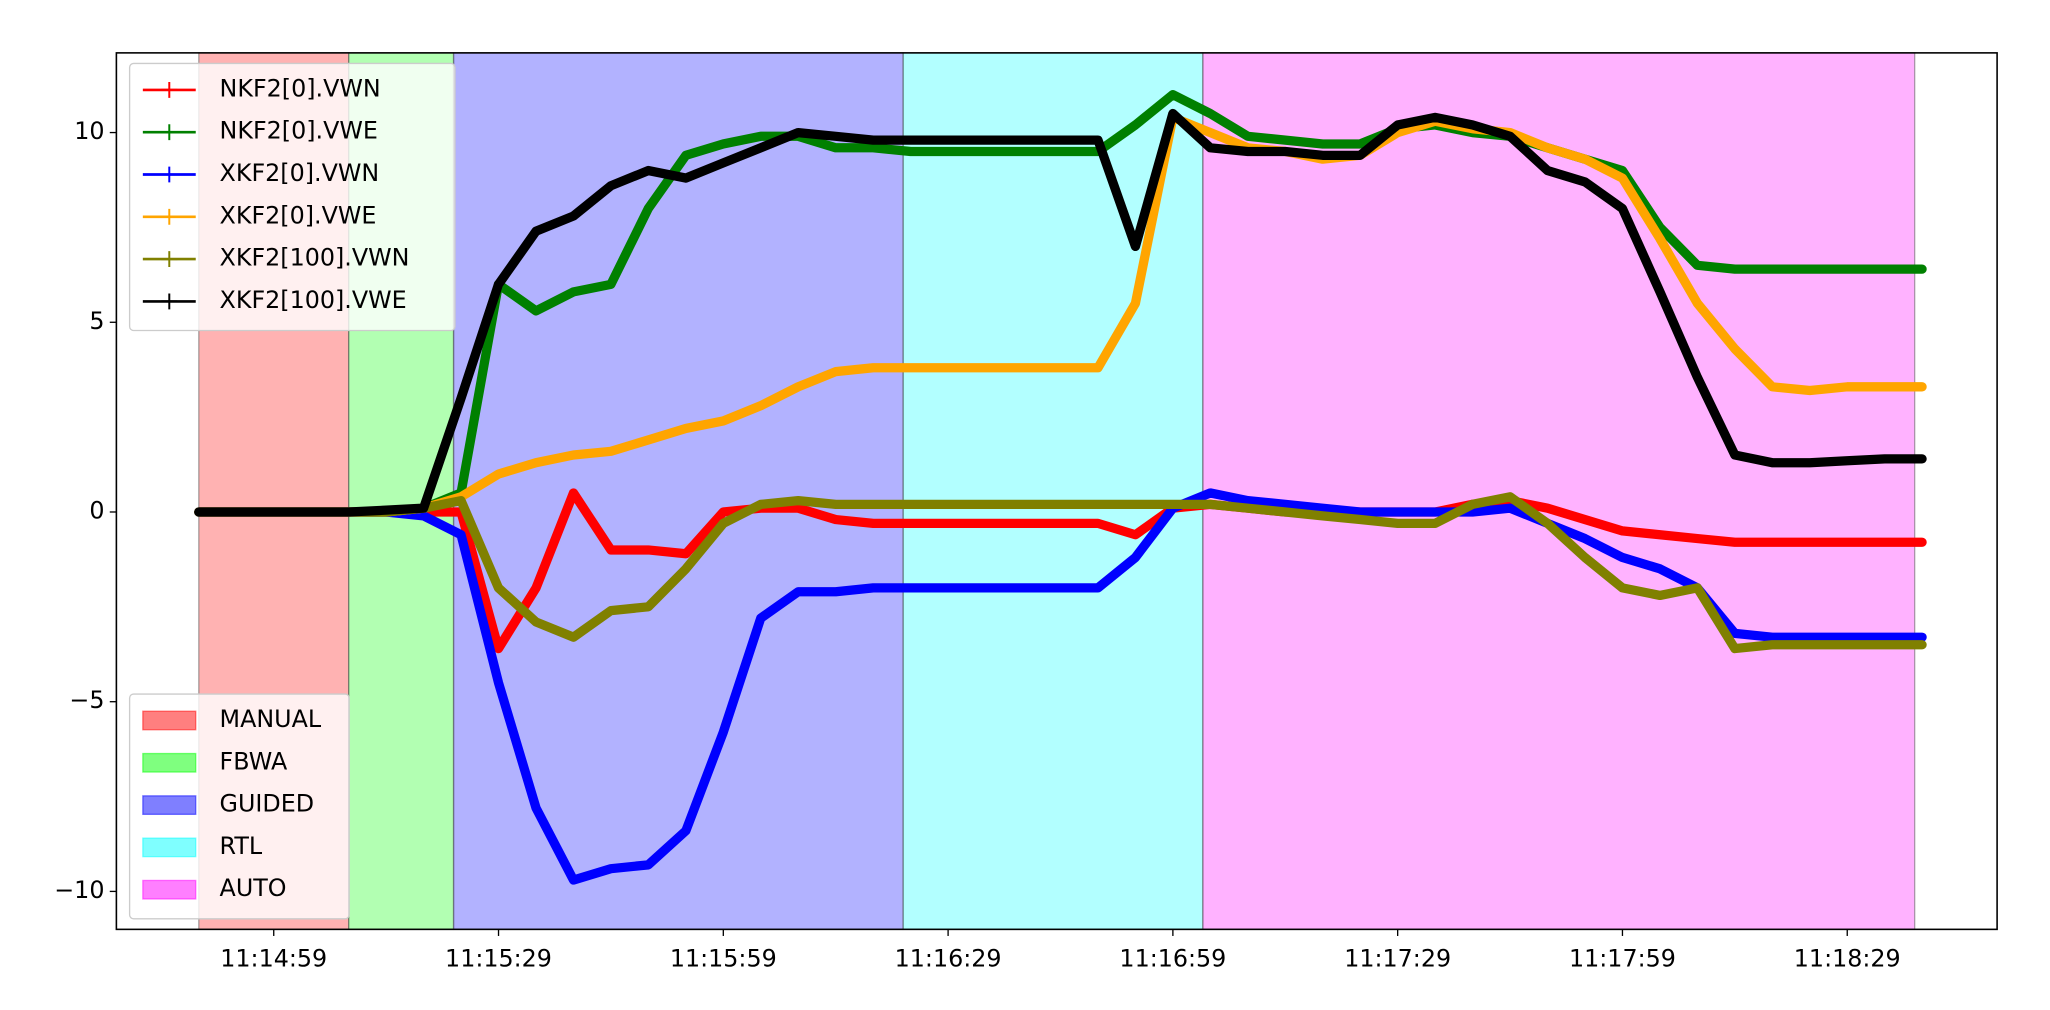 Image resolution: width=2050 pixels, height=1010 pixels. I want to click on x-tick-label: 11:18:29, so click(1847, 958).